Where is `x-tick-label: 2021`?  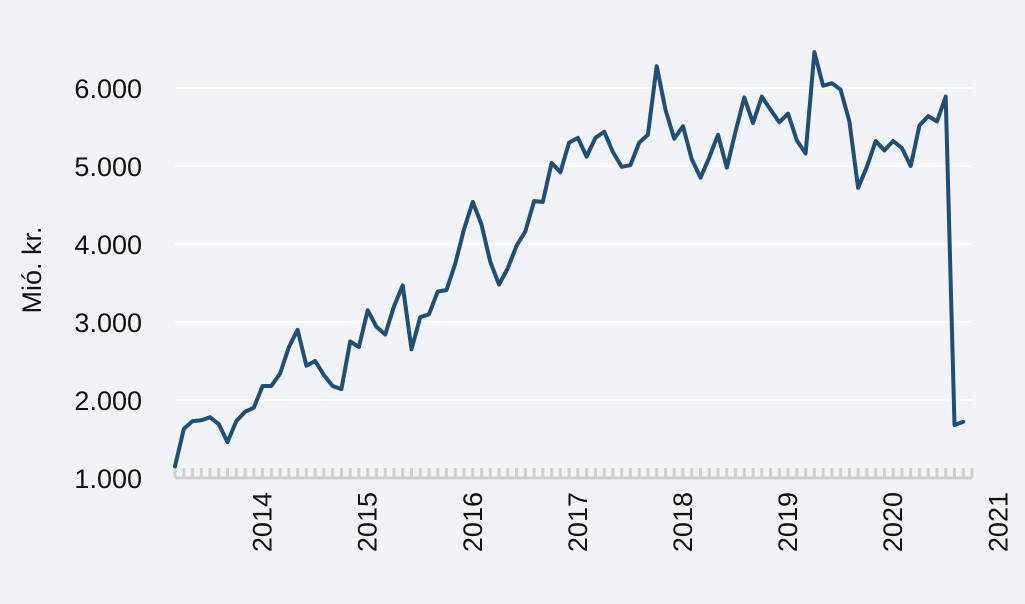 x-tick-label: 2021 is located at coordinates (998, 522).